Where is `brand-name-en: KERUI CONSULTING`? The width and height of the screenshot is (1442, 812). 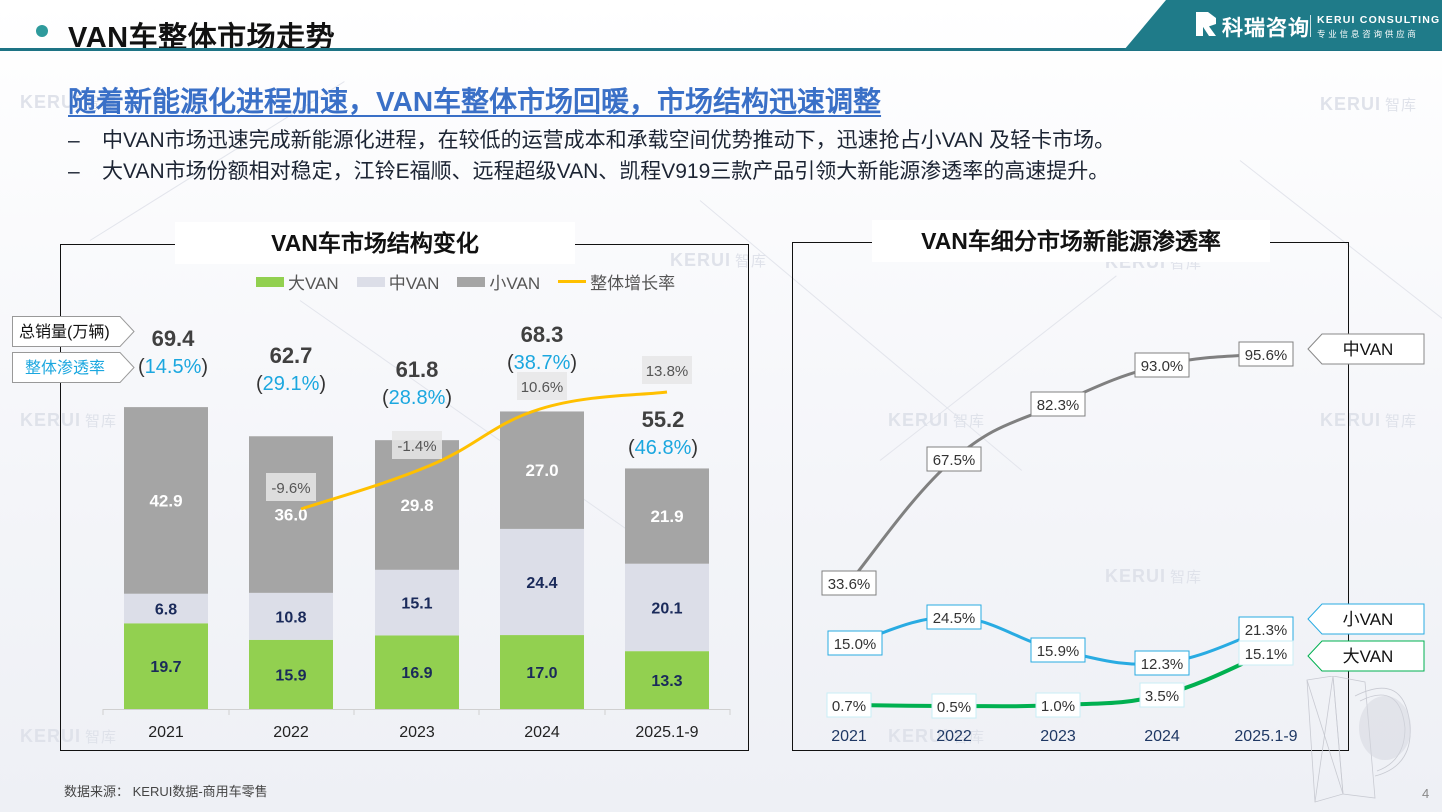 brand-name-en: KERUI CONSULTING is located at coordinates (1379, 20).